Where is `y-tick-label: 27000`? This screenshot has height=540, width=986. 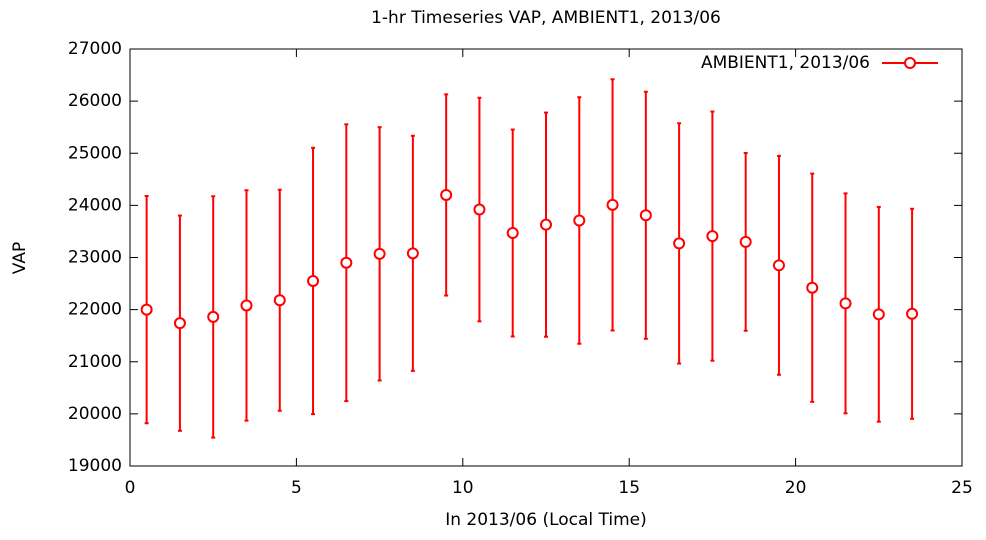 y-tick-label: 27000 is located at coordinates (95, 49).